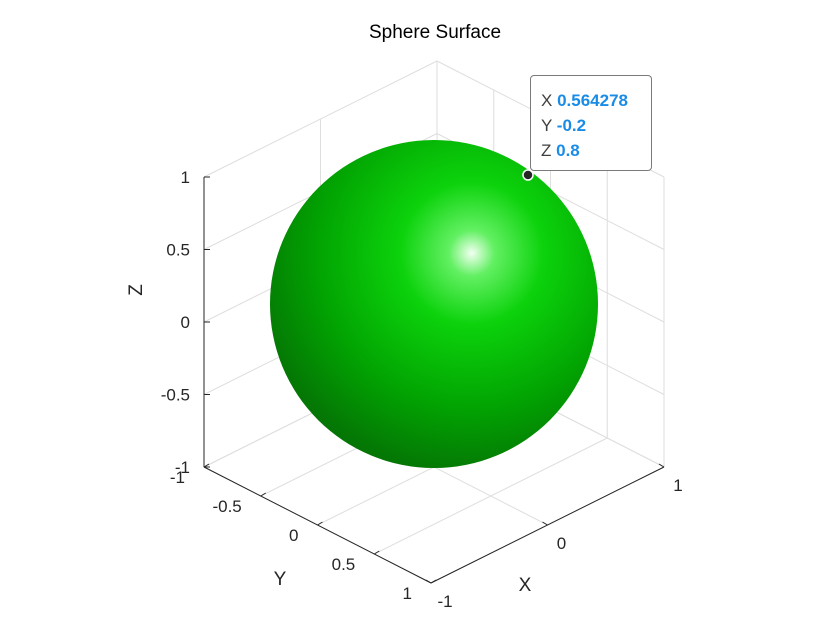  What do you see at coordinates (435, 32) in the screenshot?
I see `chart-title: Sphere Surface` at bounding box center [435, 32].